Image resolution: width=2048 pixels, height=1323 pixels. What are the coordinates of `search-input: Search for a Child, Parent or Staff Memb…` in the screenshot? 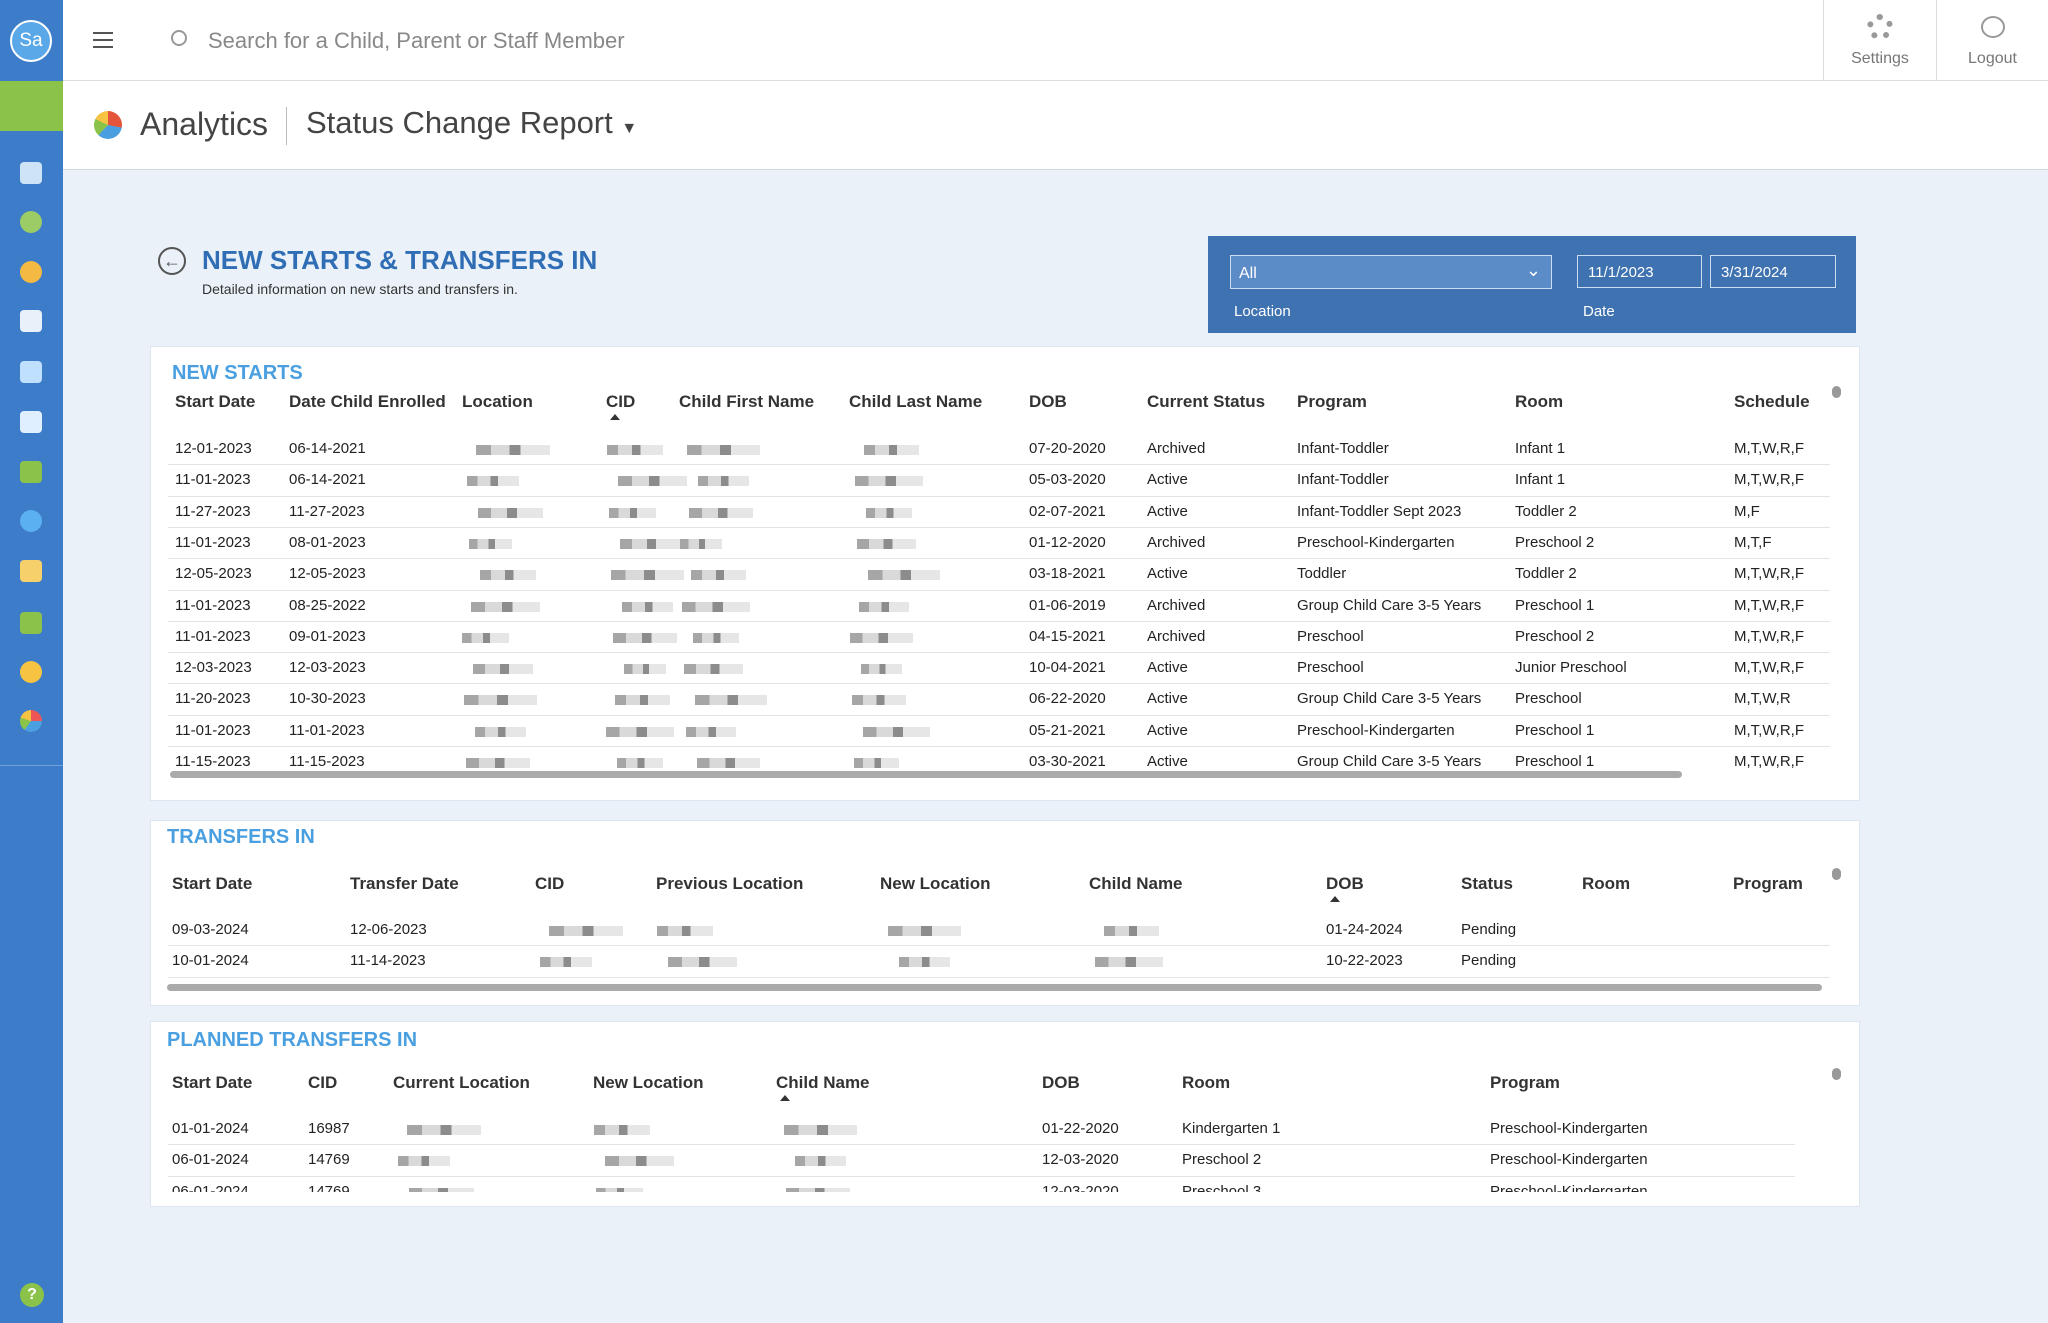 It's located at (416, 40).